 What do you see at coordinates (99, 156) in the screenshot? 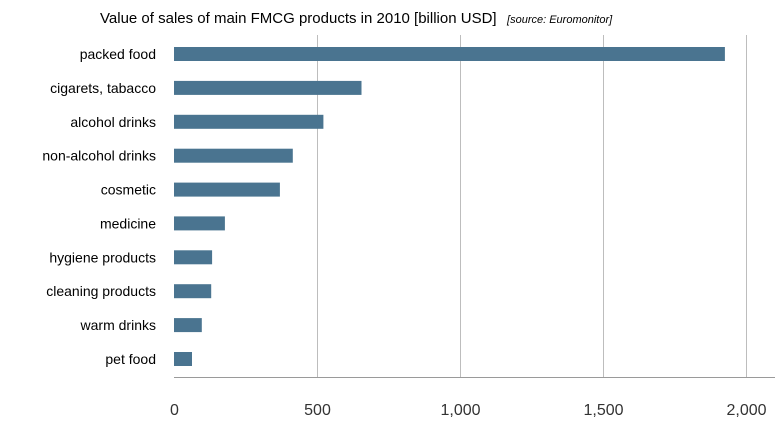
I see `category-label: non-alcohol drinks` at bounding box center [99, 156].